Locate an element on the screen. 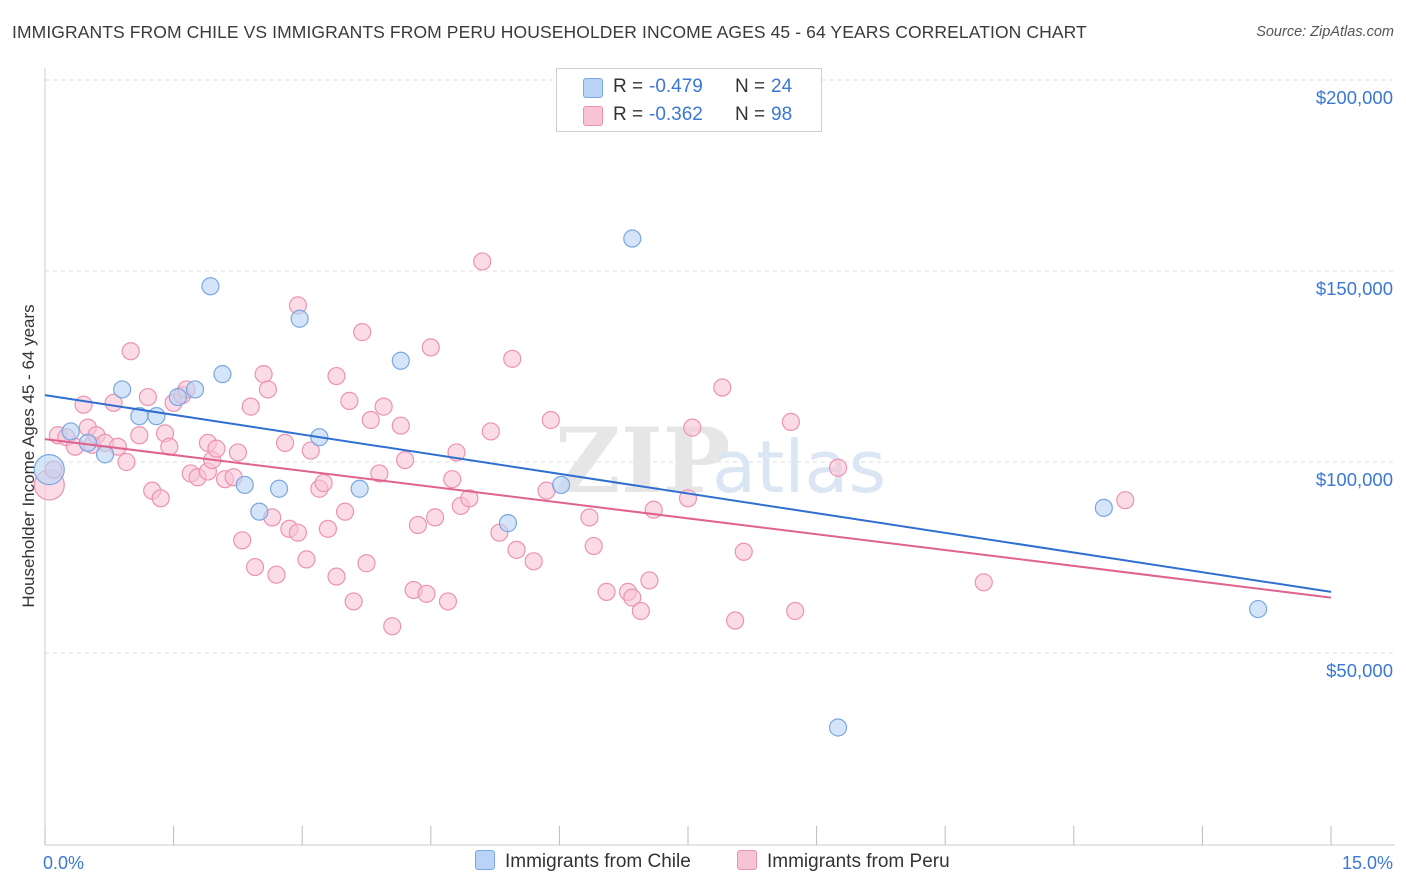 This screenshot has width=1406, height=892. y-axis-title: Householder Income Ages 45 - 64 years is located at coordinates (28, 455).